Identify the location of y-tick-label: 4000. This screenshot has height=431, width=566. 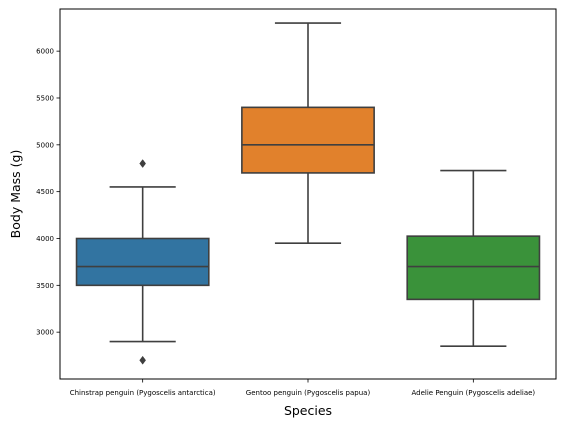
(45, 239).